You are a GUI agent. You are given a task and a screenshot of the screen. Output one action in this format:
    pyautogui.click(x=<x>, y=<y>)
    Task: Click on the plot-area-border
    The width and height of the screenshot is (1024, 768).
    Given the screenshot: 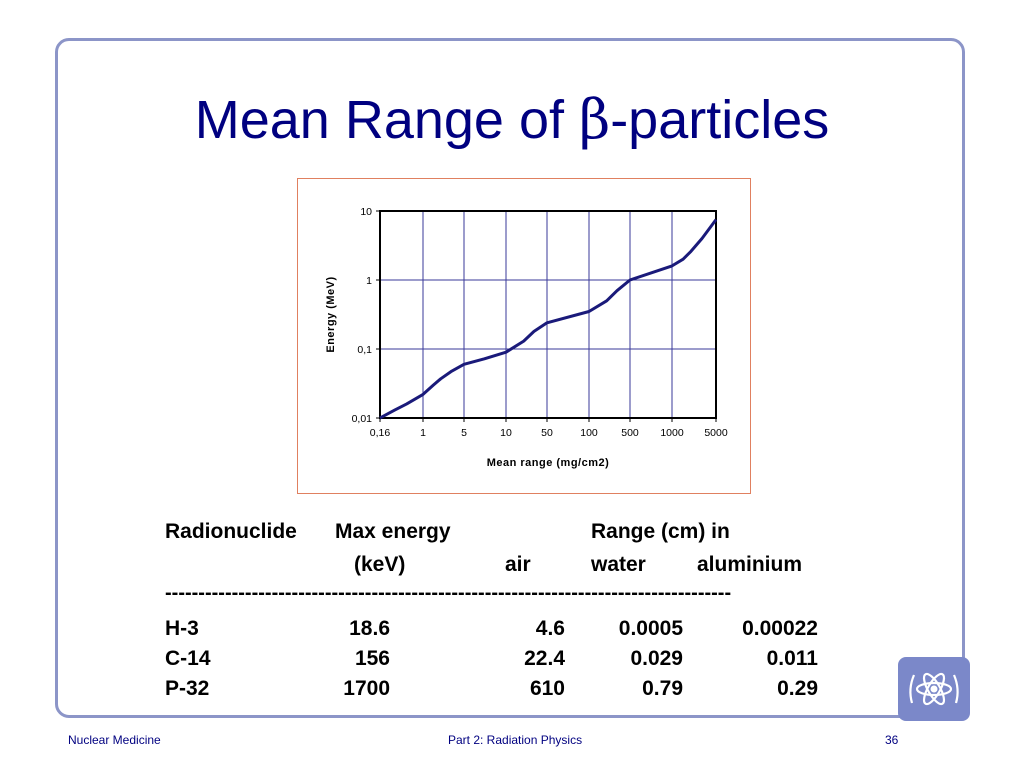 What is the action you would take?
    pyautogui.click(x=548, y=314)
    